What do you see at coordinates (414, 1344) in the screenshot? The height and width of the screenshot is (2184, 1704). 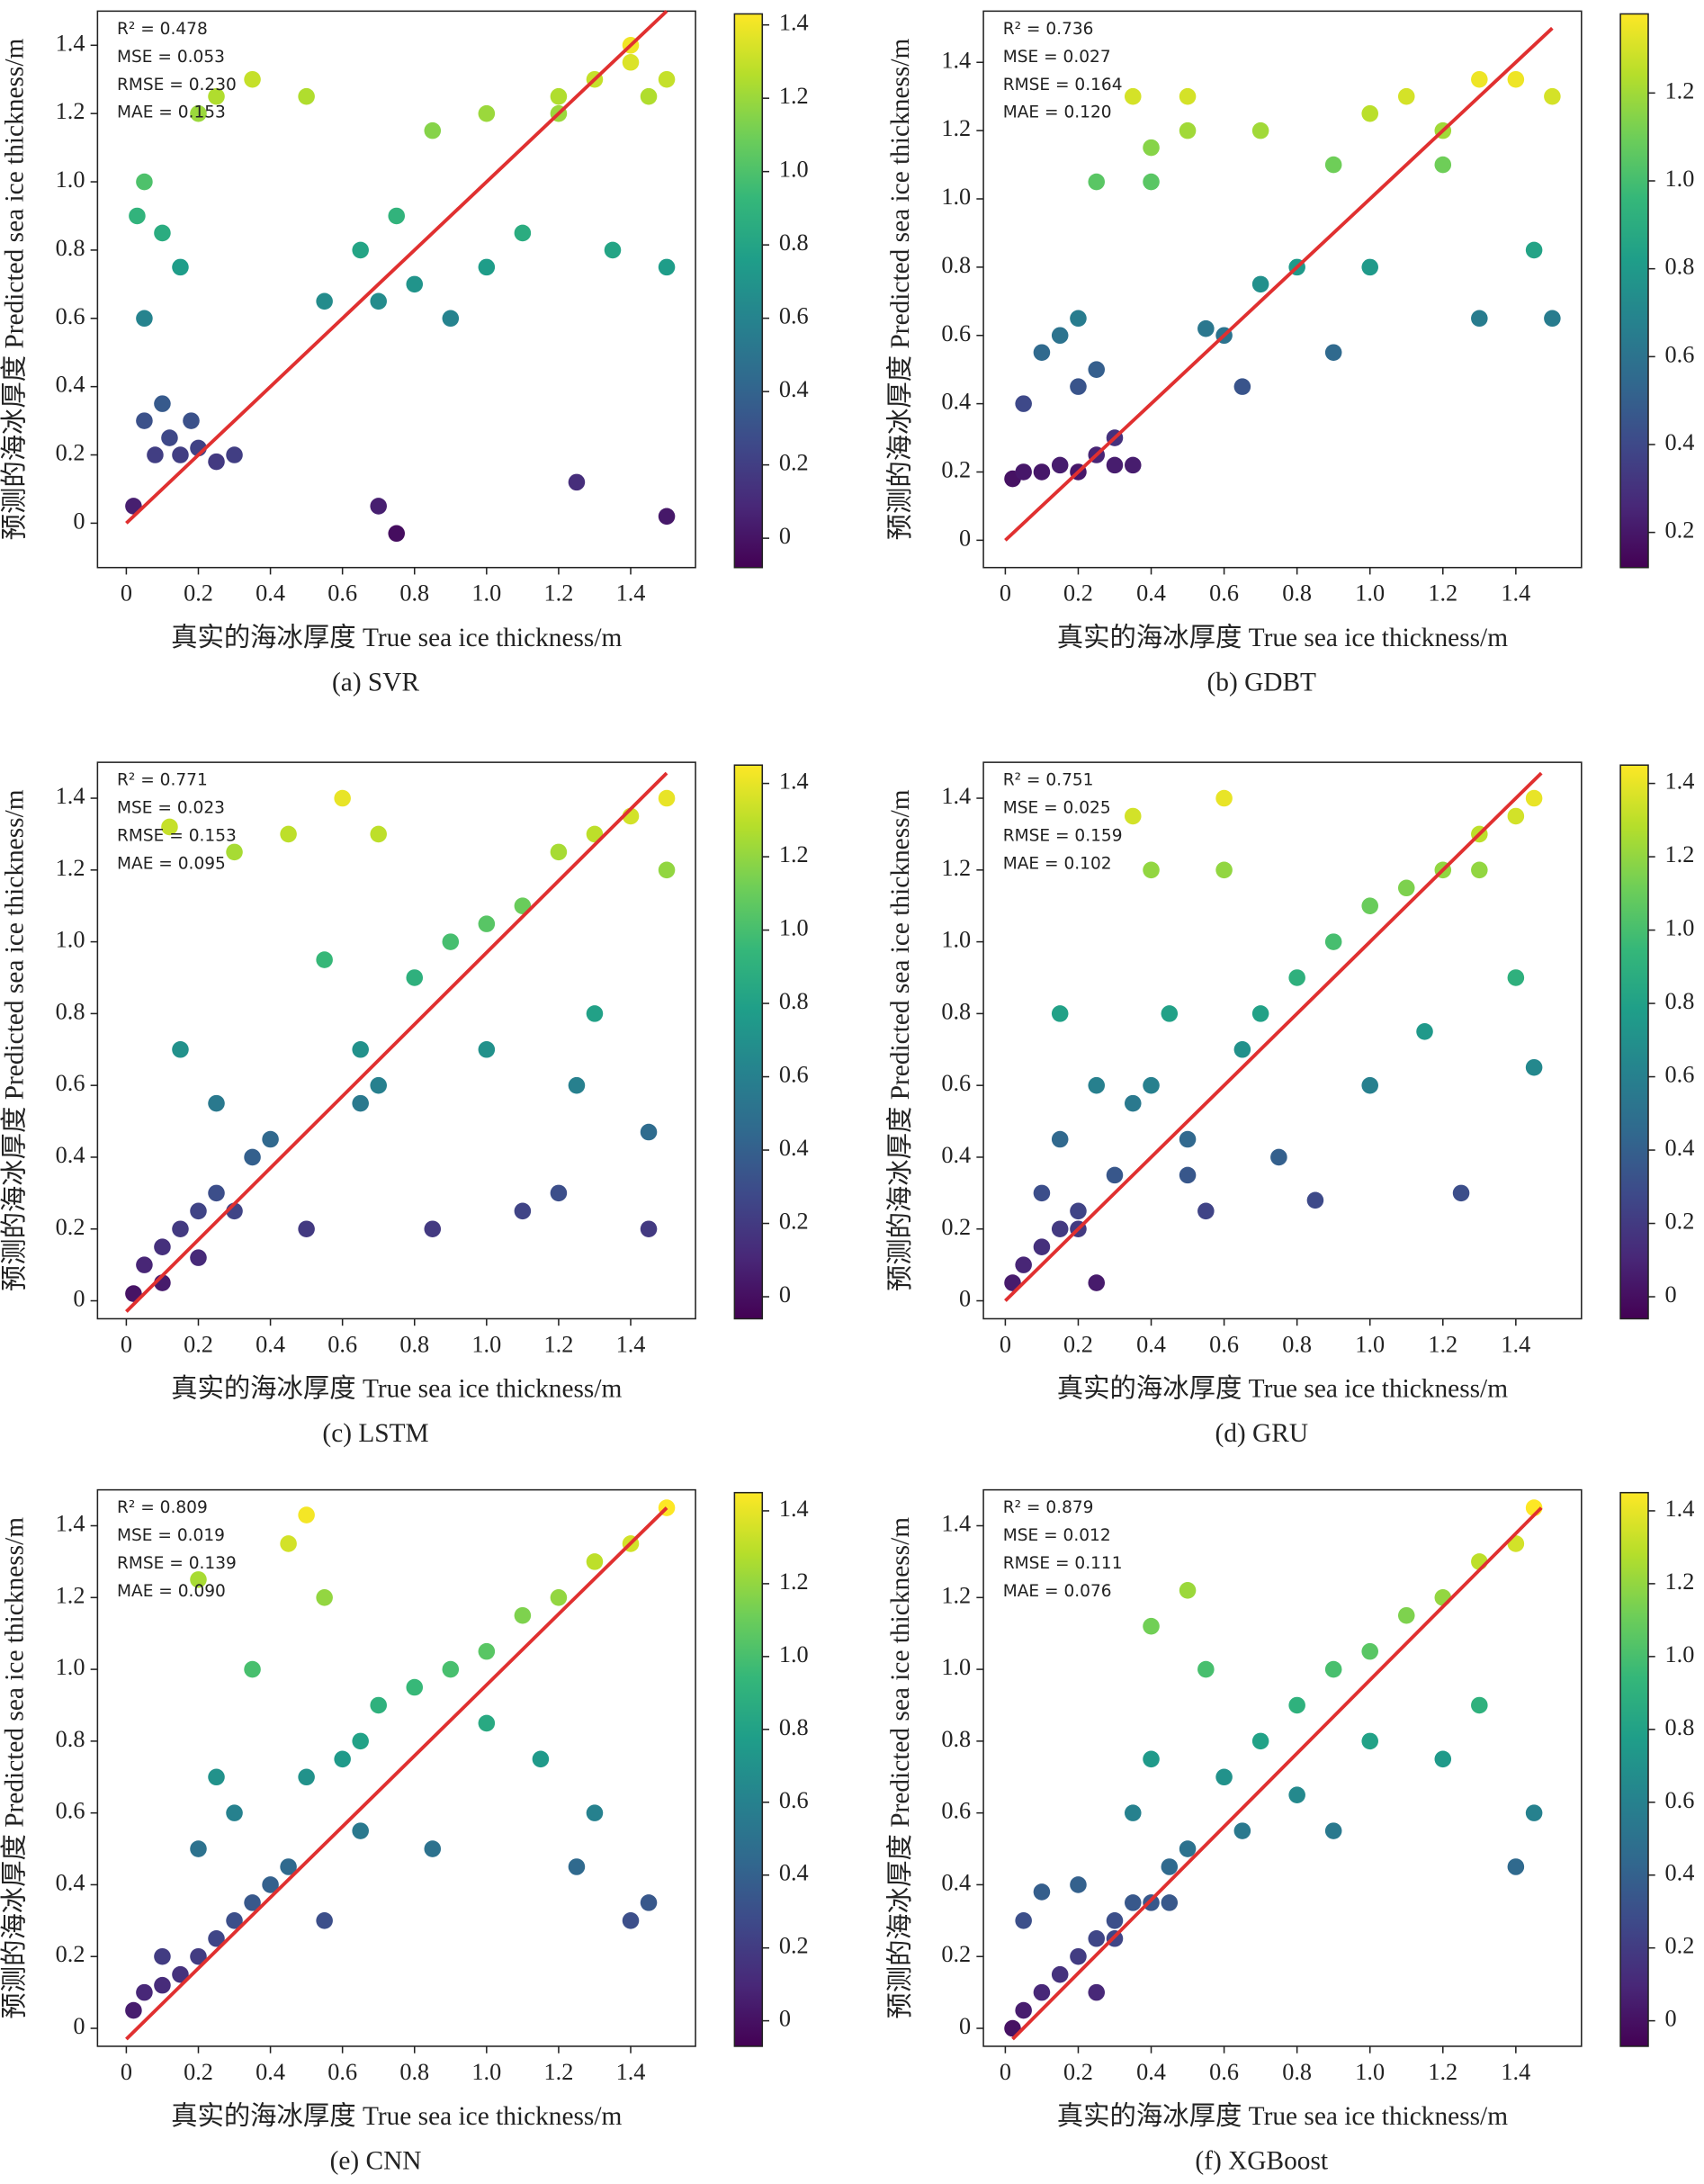 I see `x-tick-label: 0.8` at bounding box center [414, 1344].